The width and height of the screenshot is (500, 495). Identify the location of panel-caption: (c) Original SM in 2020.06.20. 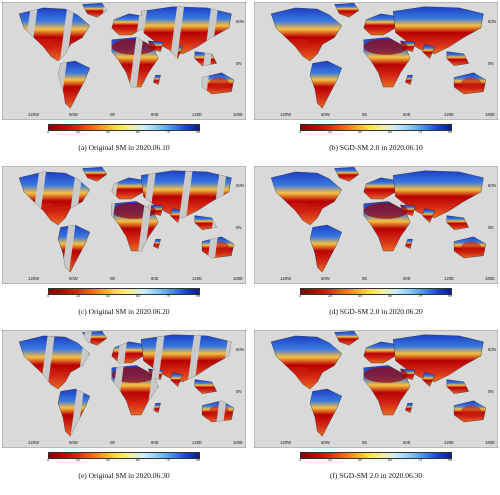
(124, 311).